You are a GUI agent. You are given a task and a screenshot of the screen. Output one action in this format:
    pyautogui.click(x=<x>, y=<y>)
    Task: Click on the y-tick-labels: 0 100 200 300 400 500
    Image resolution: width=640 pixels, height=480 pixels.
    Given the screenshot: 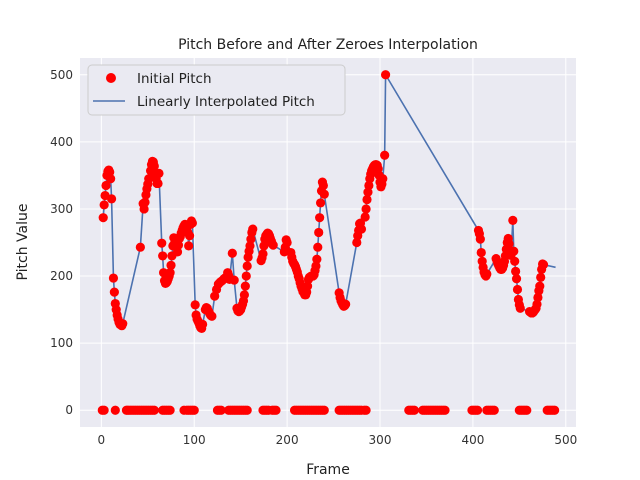 What is the action you would take?
    pyautogui.click(x=61, y=242)
    